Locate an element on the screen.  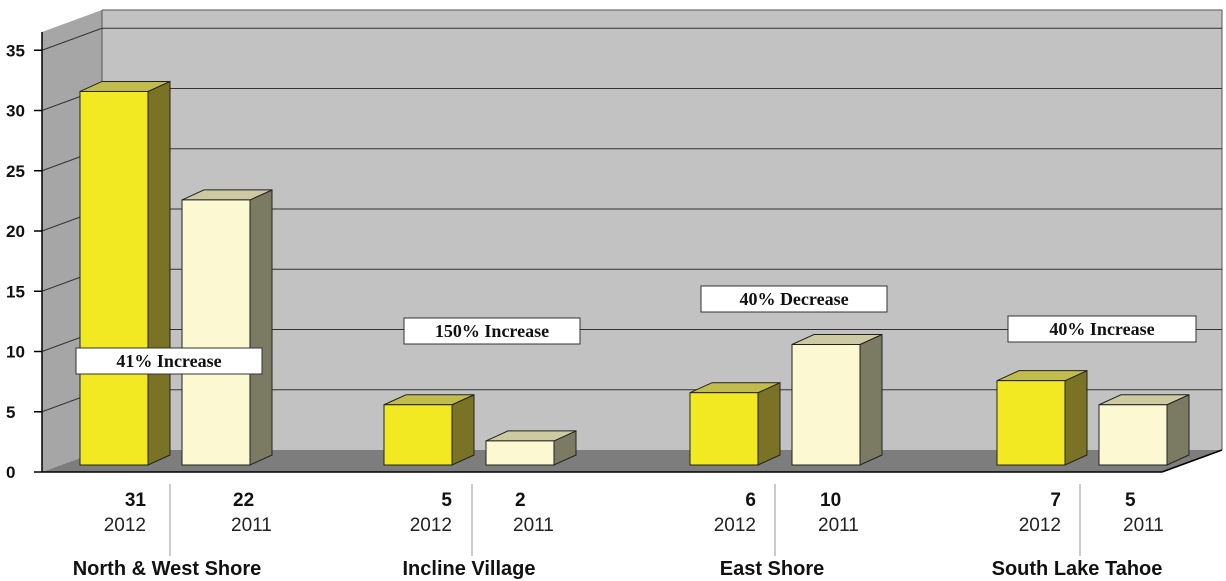
gridline-side is located at coordinates (72, 39).